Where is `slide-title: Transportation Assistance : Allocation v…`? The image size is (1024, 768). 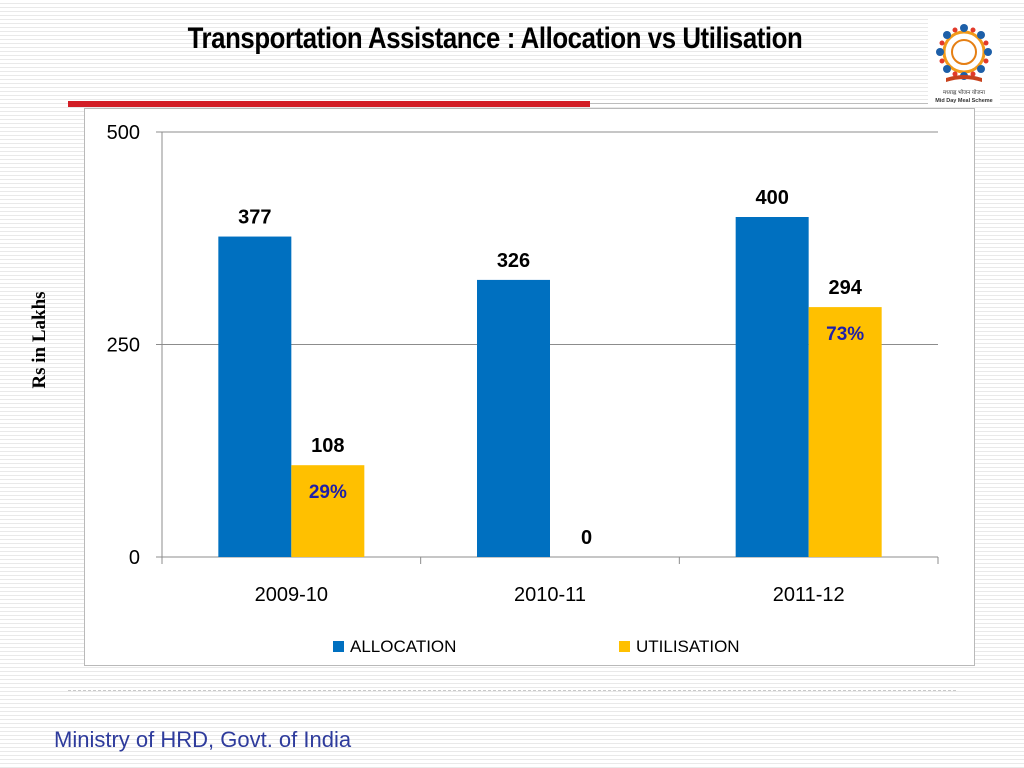 slide-title: Transportation Assistance : Allocation v… is located at coordinates (495, 38).